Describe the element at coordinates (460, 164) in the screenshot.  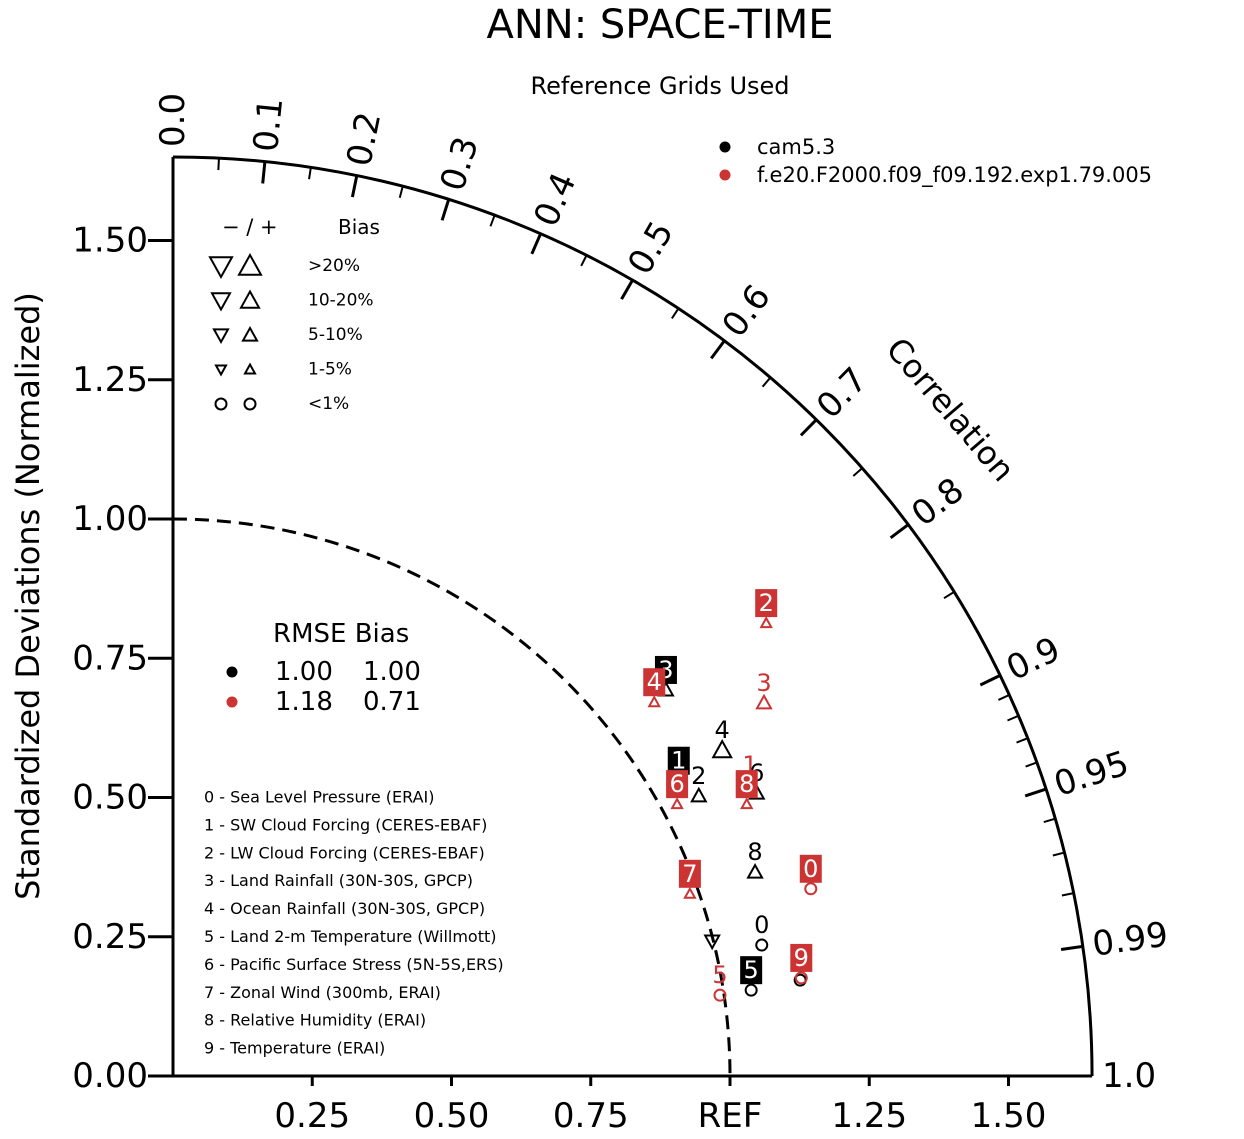
I see `corr-tick-label: 0.3` at that location.